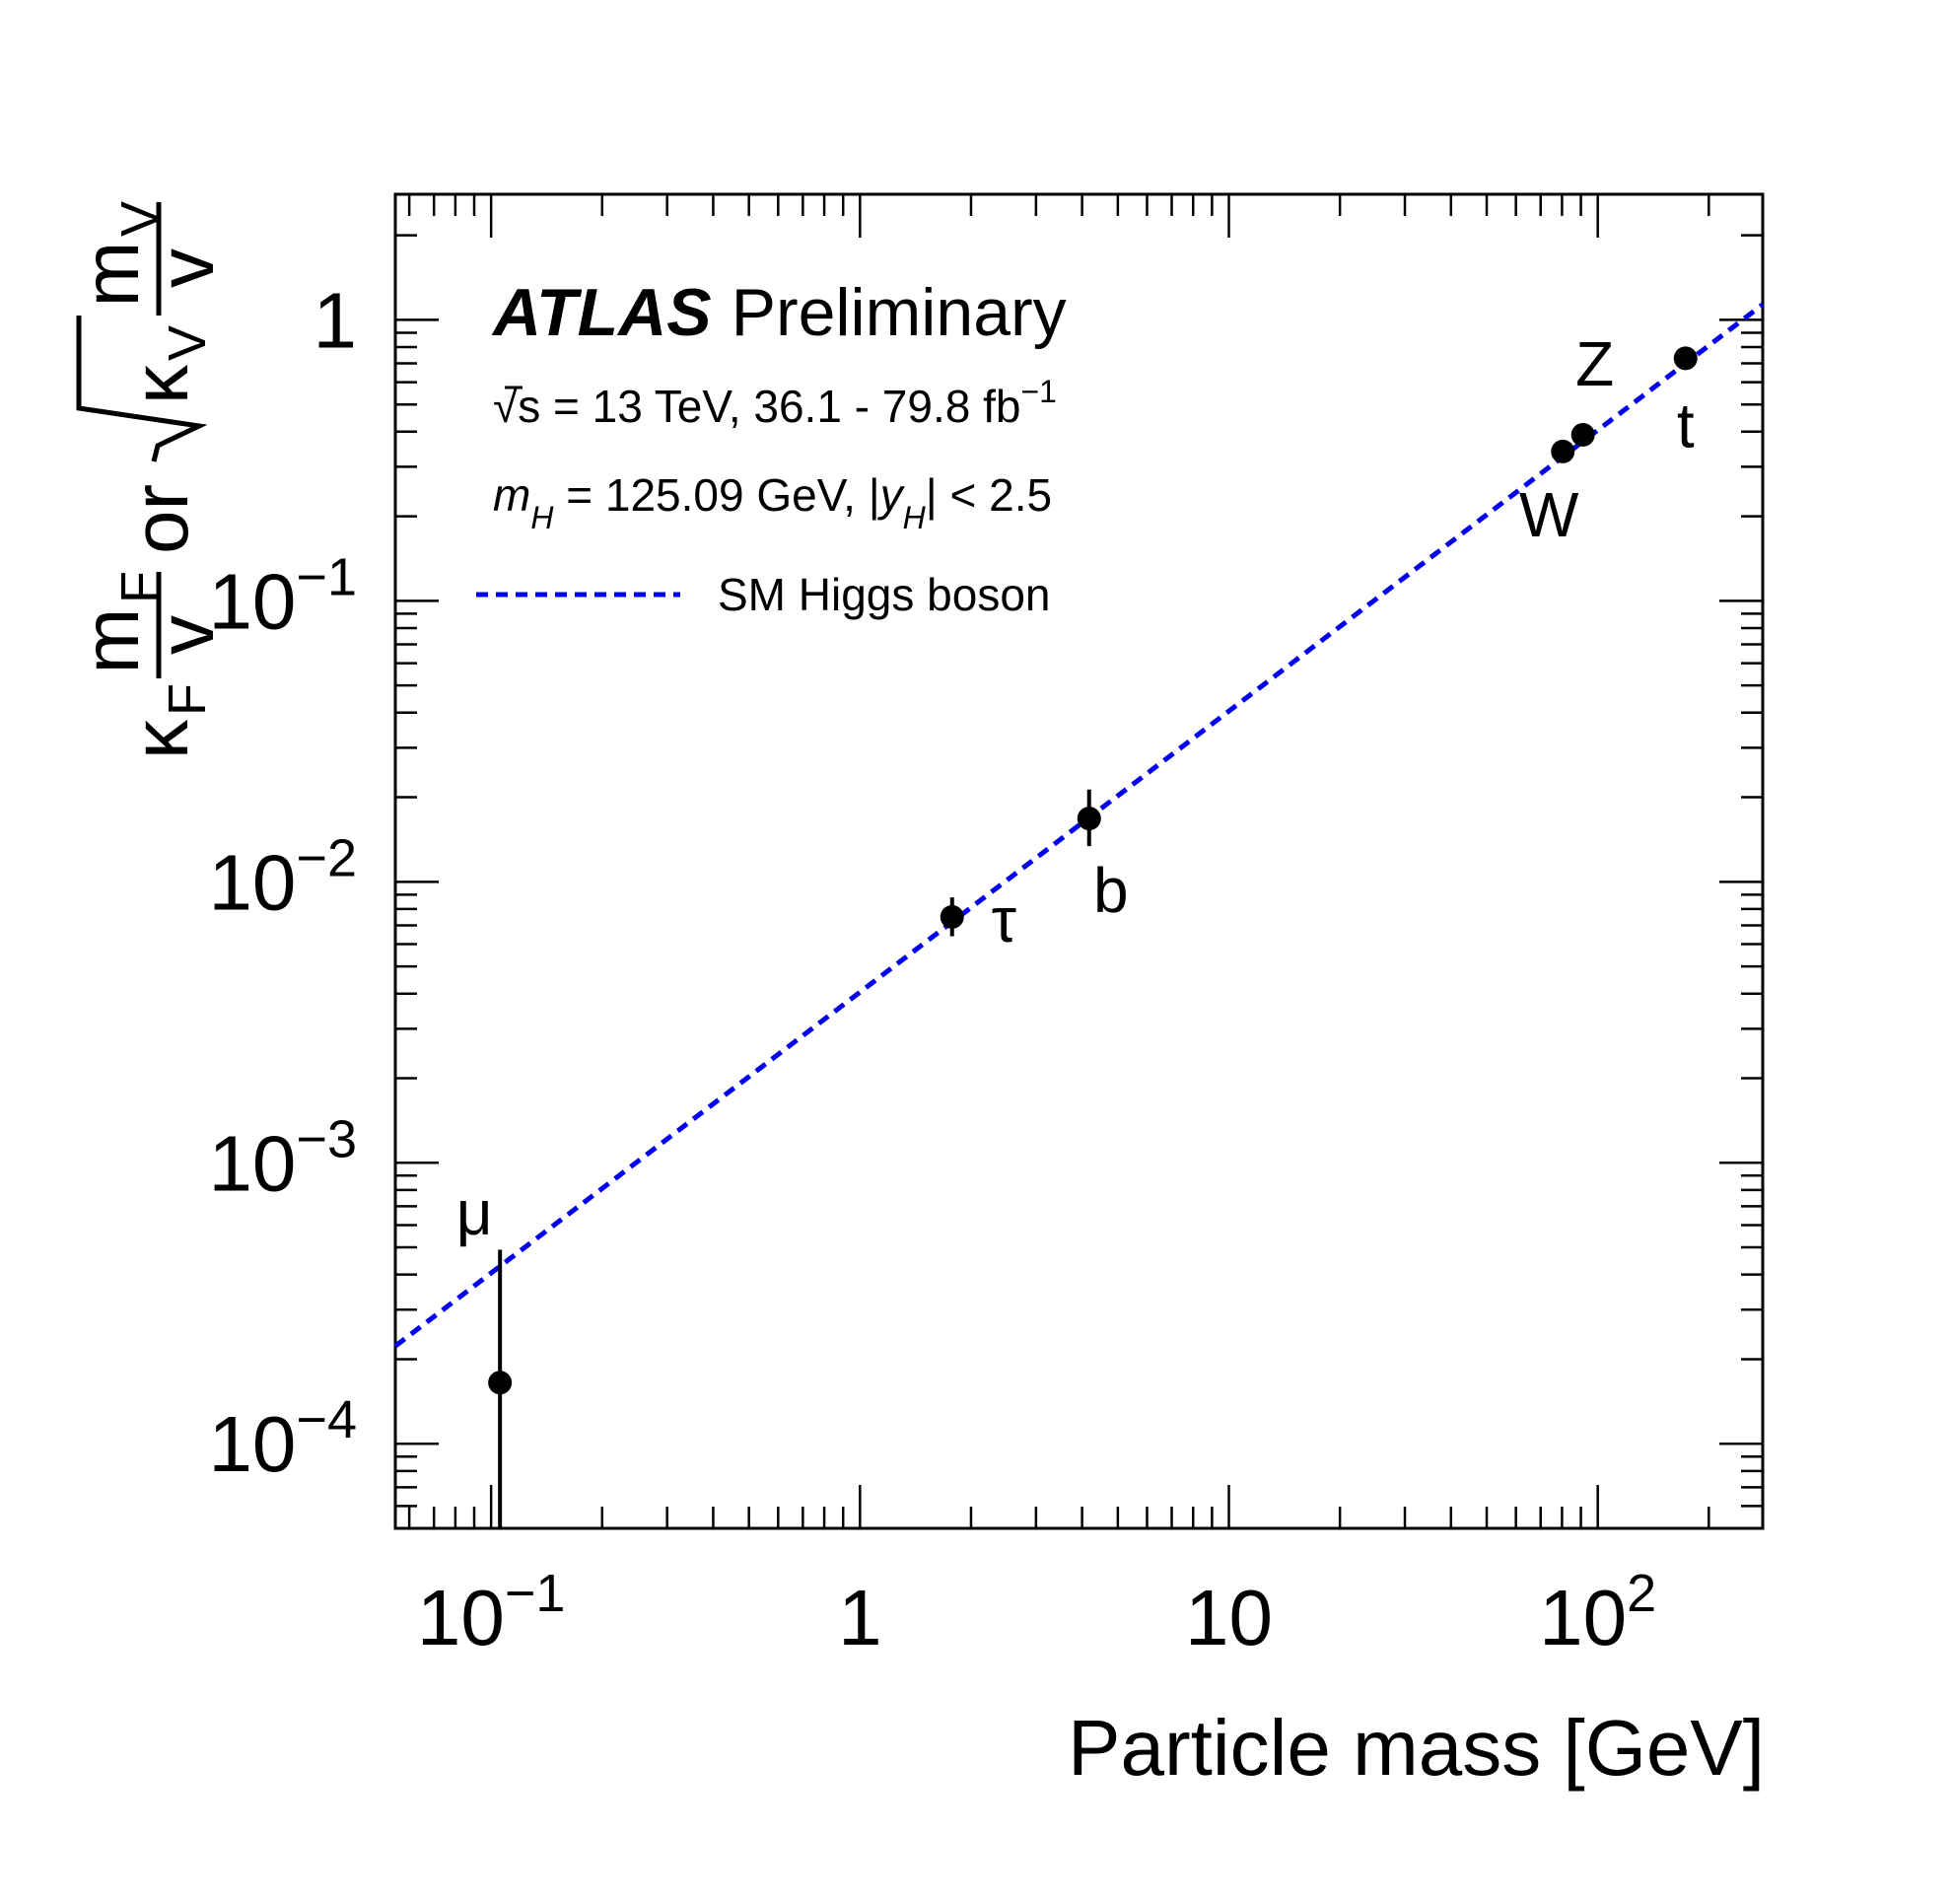 Image resolution: width=1952 pixels, height=1904 pixels. Describe the element at coordinates (1038, 391) in the screenshot. I see `energy-sup: −1` at that location.